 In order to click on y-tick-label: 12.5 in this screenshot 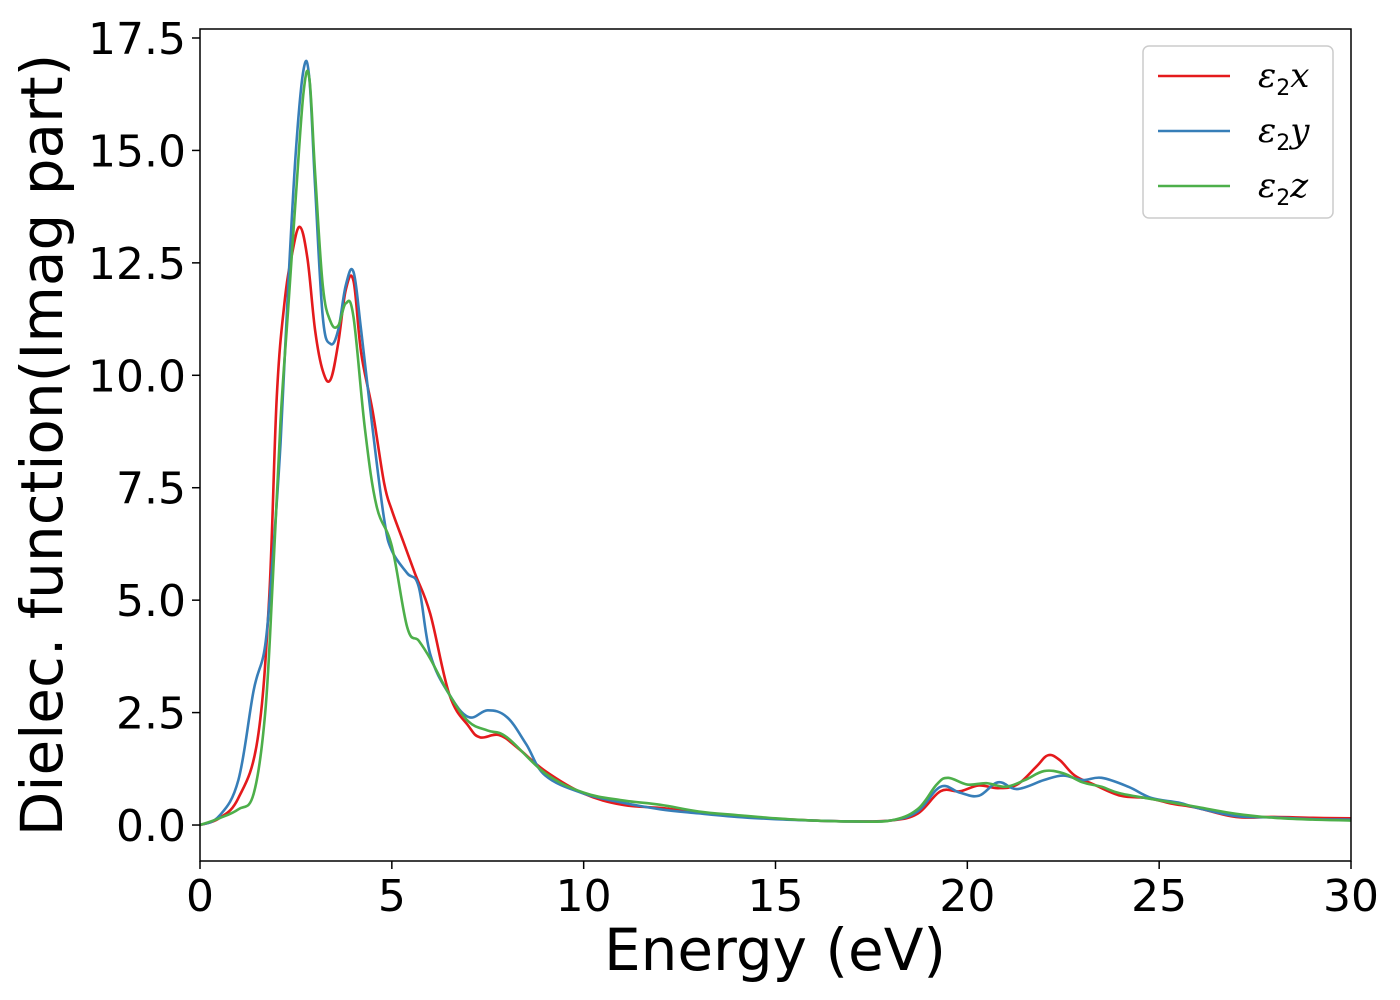, I will do `click(137, 264)`.